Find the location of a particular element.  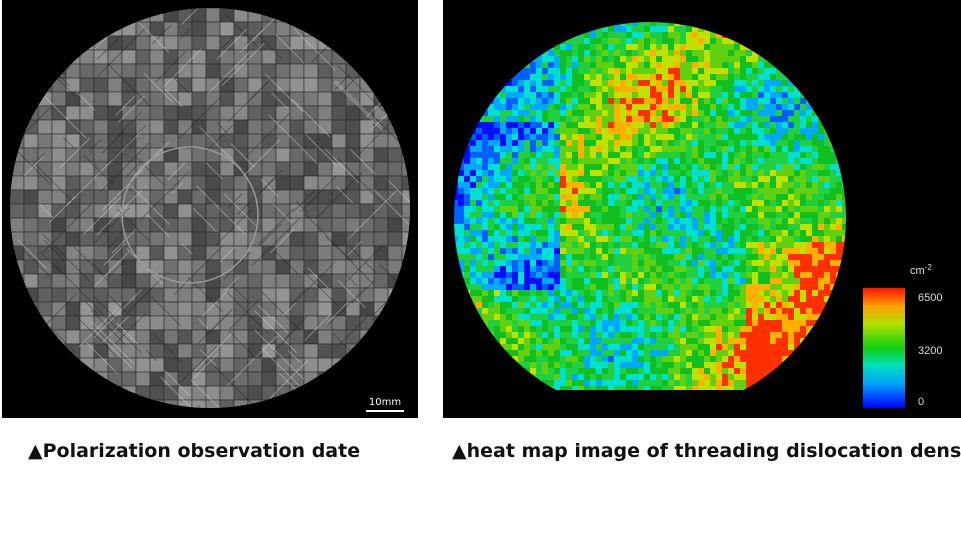

texture-ring is located at coordinates (190, 215).